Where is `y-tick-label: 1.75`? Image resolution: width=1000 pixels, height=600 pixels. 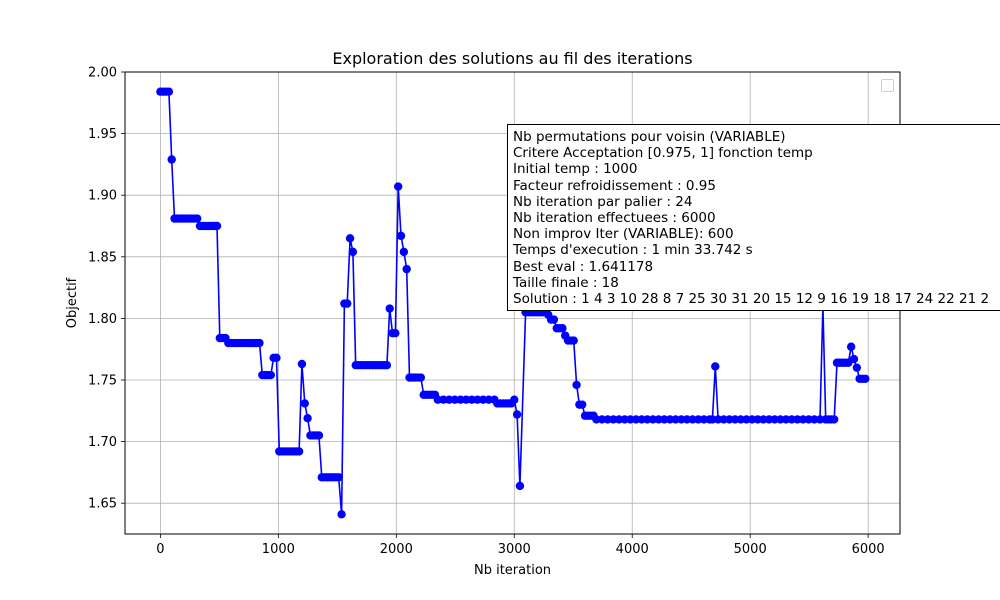 y-tick-label: 1.75 is located at coordinates (102, 381).